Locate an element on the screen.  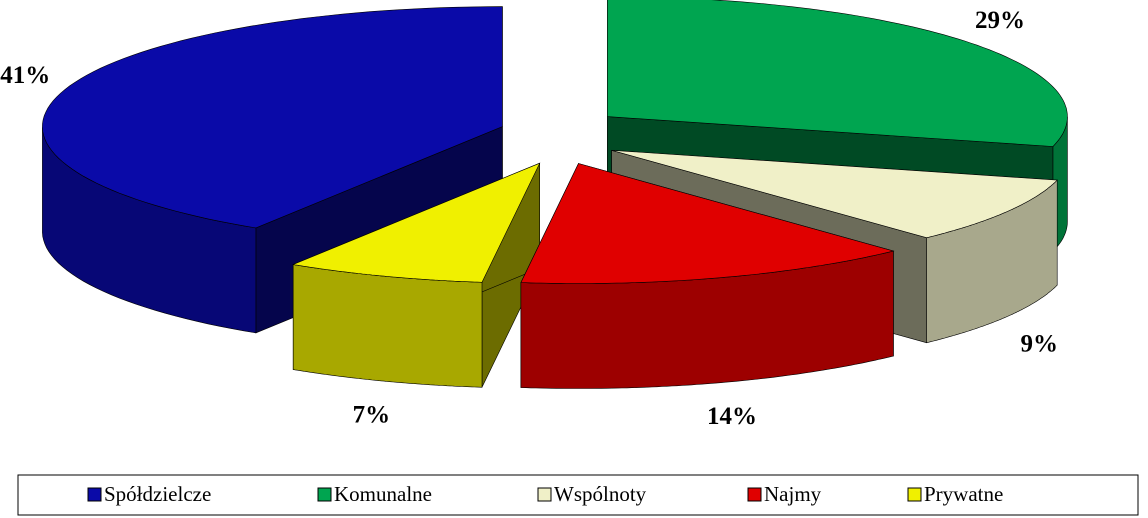
legend-label: Najmy is located at coordinates (793, 494).